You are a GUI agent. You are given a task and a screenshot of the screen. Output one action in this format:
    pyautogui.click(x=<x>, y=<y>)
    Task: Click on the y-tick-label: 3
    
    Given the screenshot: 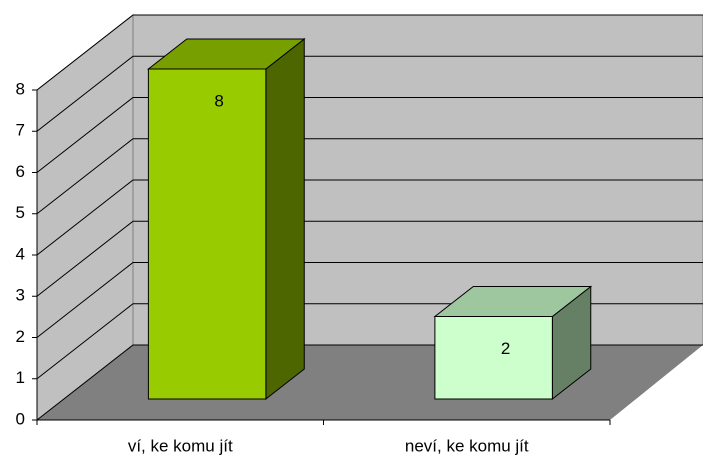 What is the action you would take?
    pyautogui.click(x=20, y=295)
    